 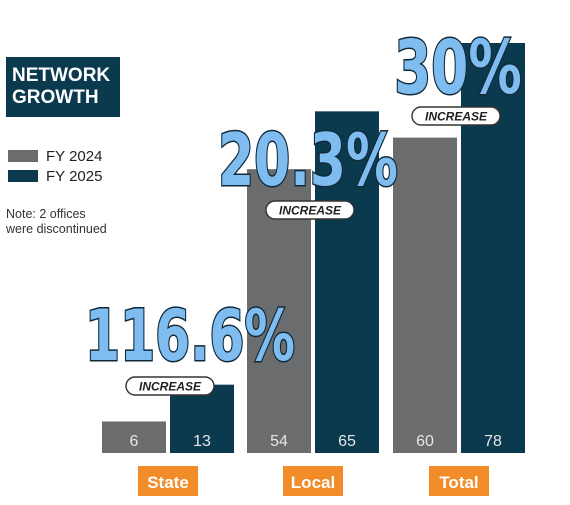 I want to click on increase-label-total: INCREASE, so click(x=456, y=117).